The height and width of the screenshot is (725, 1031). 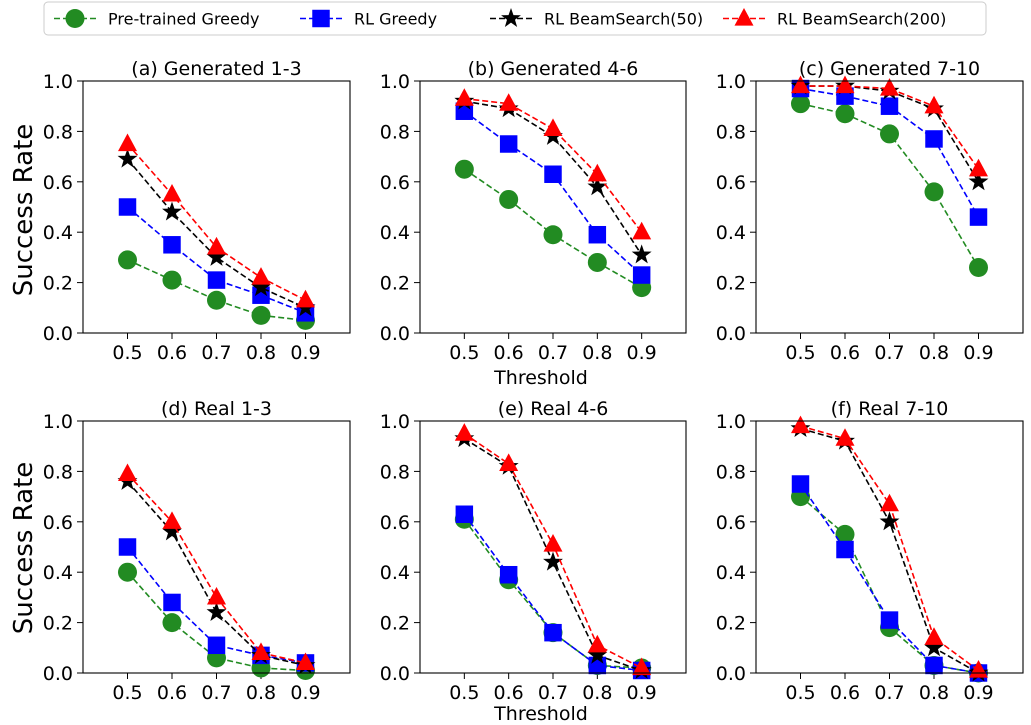 What do you see at coordinates (24, 210) in the screenshot?
I see `ylabel-top: Success Rate` at bounding box center [24, 210].